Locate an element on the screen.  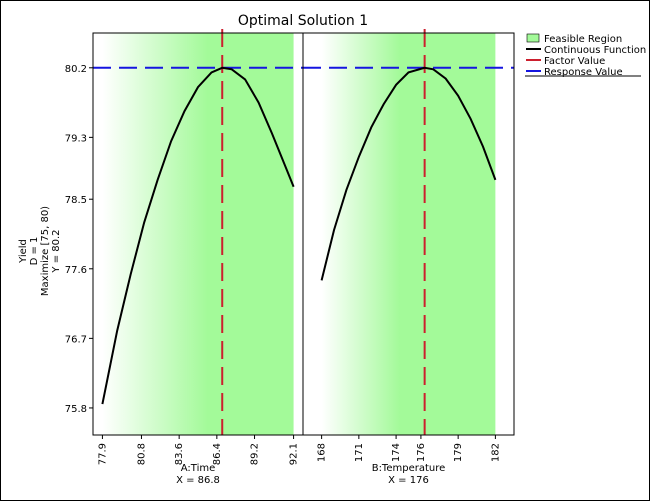
x-tick-label: 77.9 is located at coordinates (102, 454).